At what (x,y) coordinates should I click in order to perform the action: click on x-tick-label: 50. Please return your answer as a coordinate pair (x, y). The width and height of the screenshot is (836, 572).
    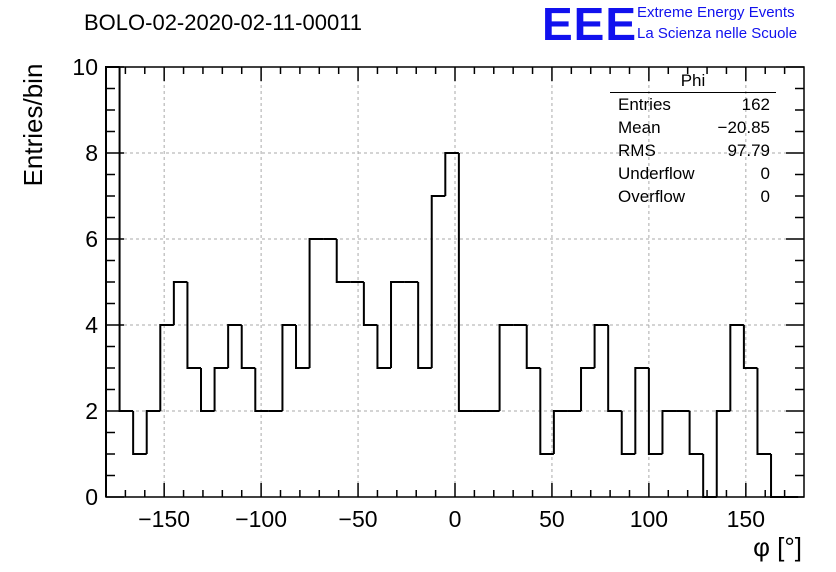
    Looking at the image, I should click on (552, 519).